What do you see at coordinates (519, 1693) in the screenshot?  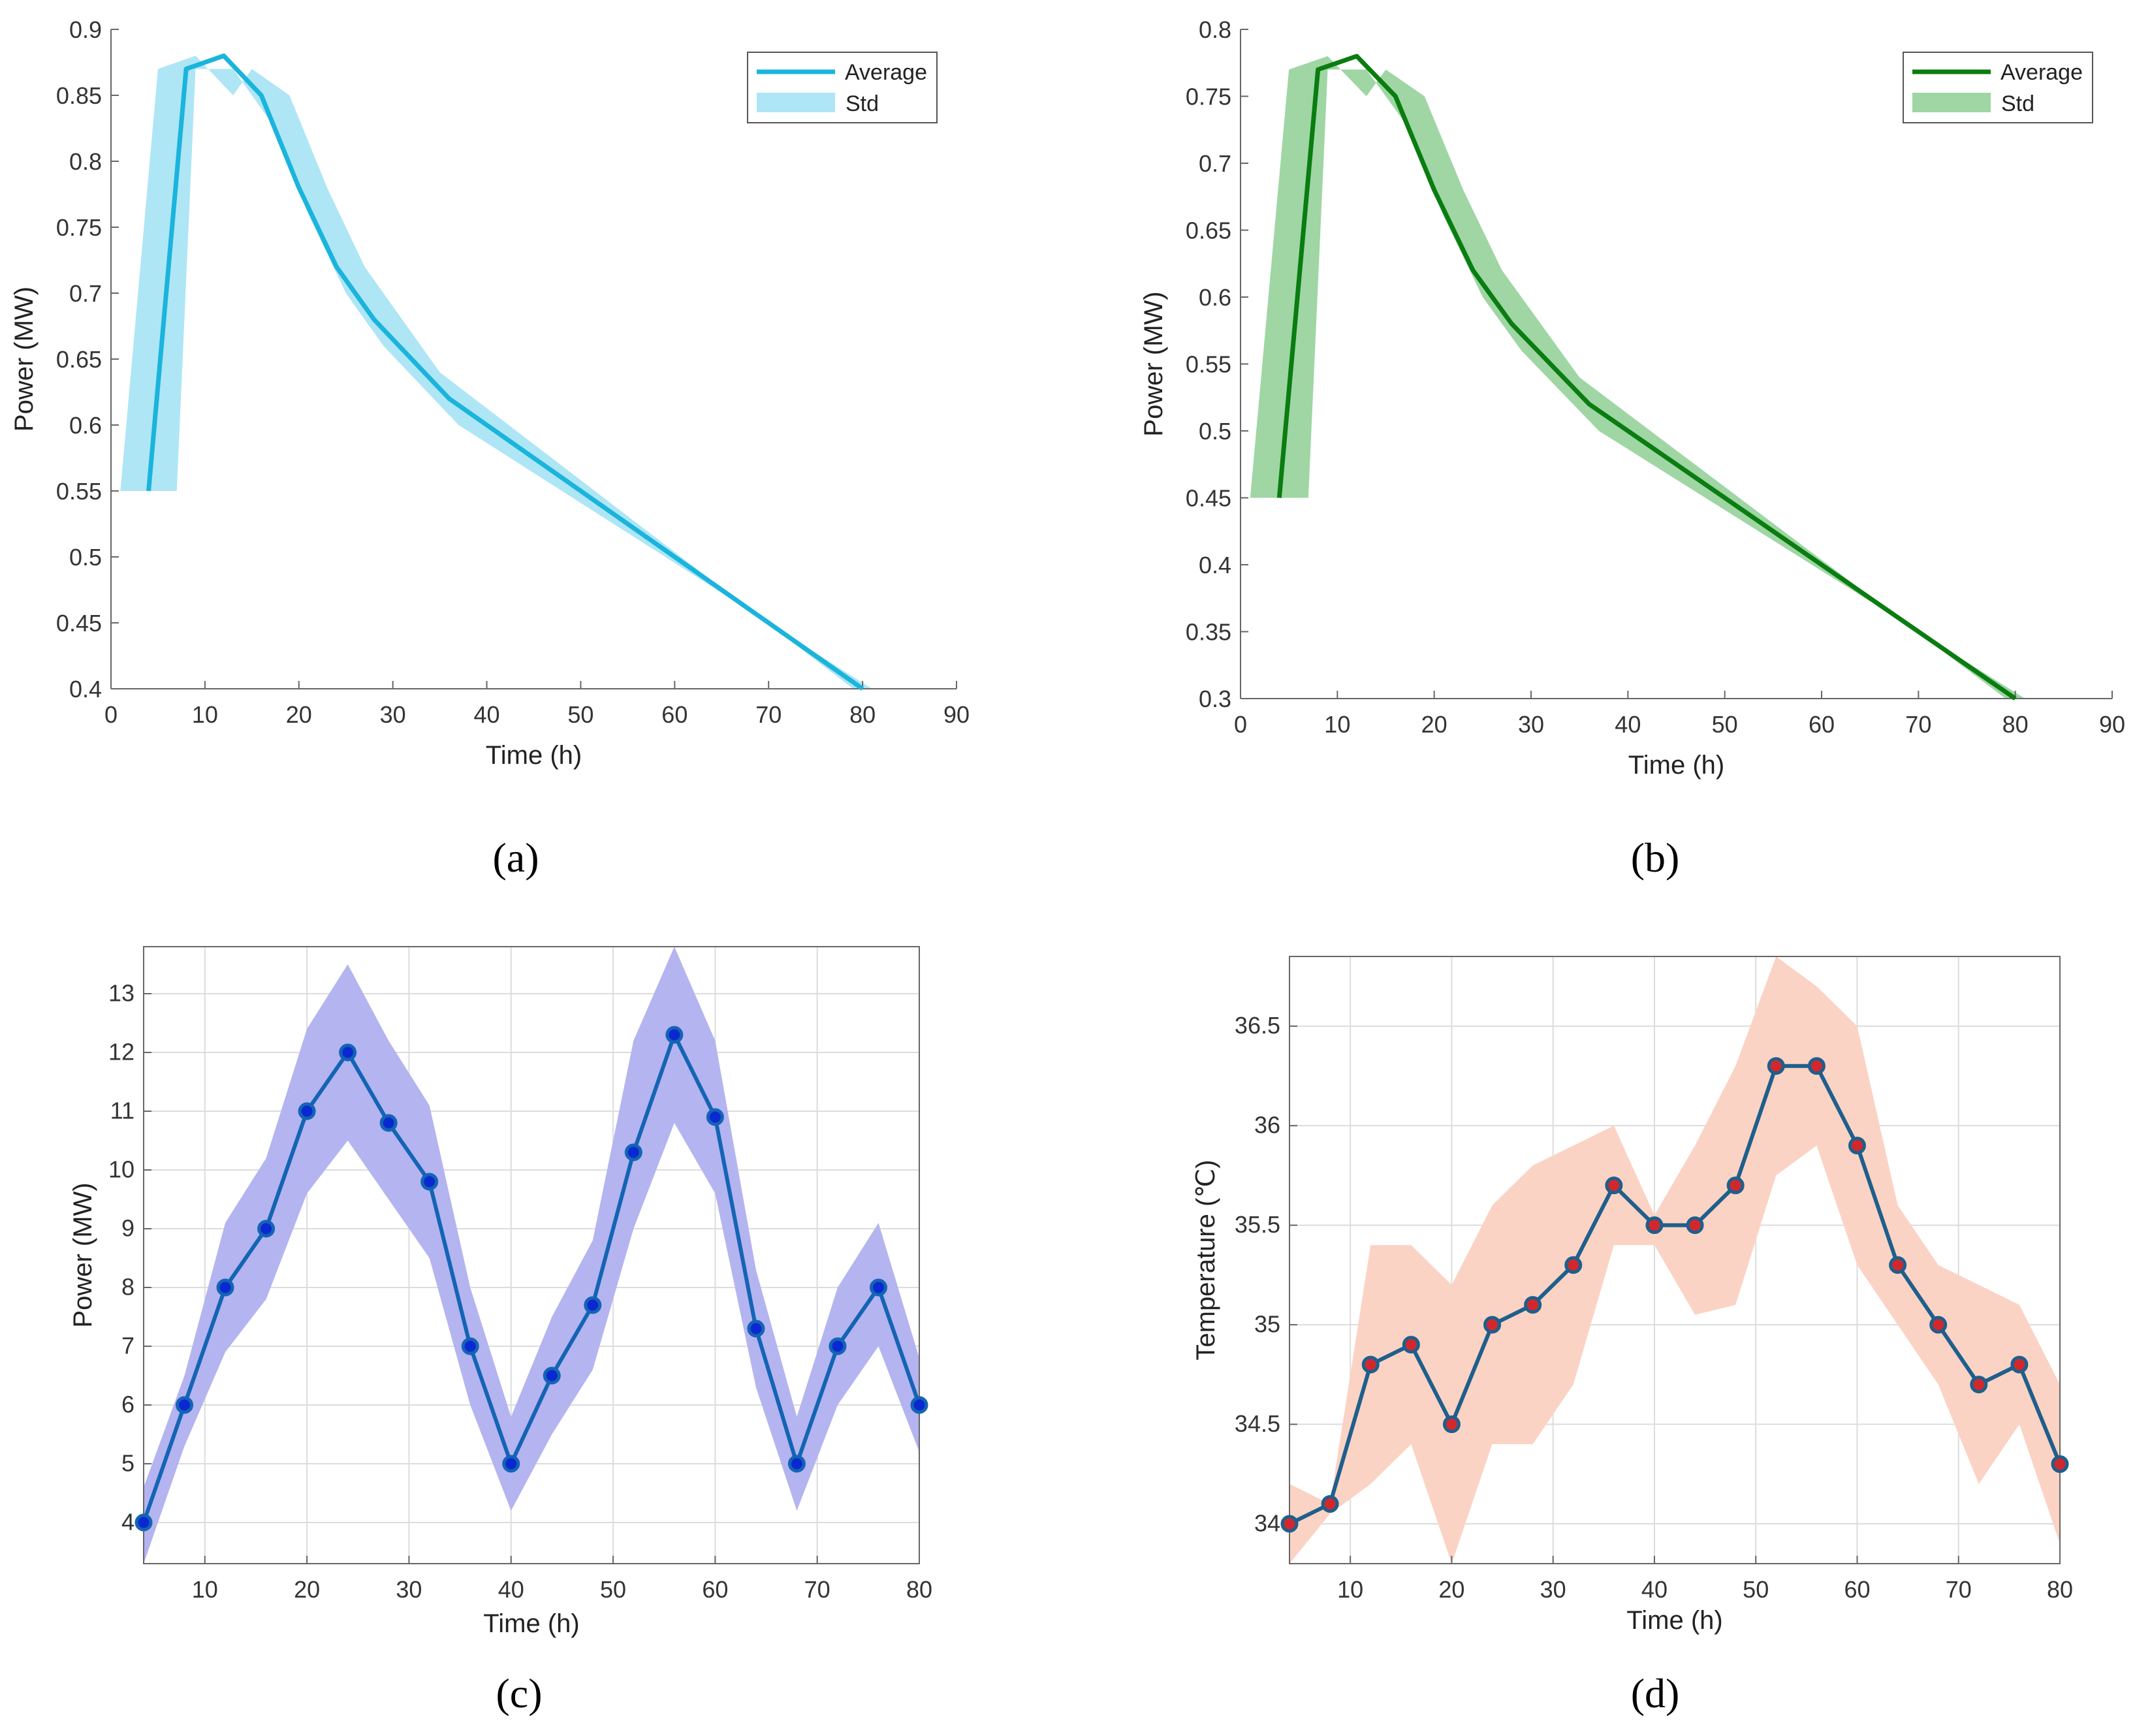 I see `subfigure-caption: (c)` at bounding box center [519, 1693].